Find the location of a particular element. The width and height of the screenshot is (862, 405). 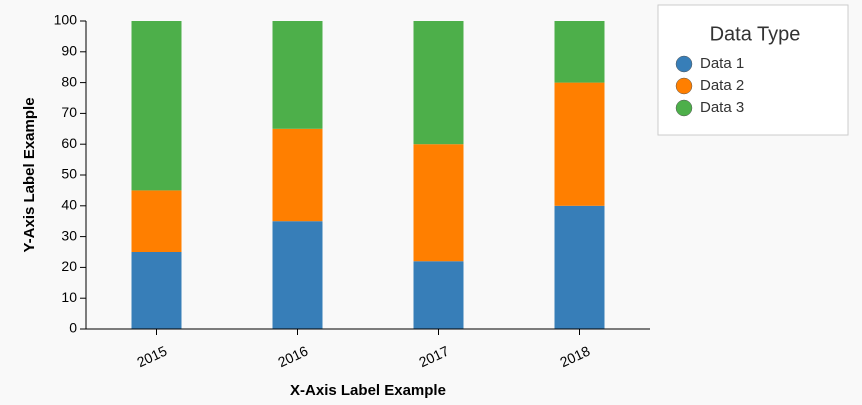

y-tick-label: 70 is located at coordinates (69, 112).